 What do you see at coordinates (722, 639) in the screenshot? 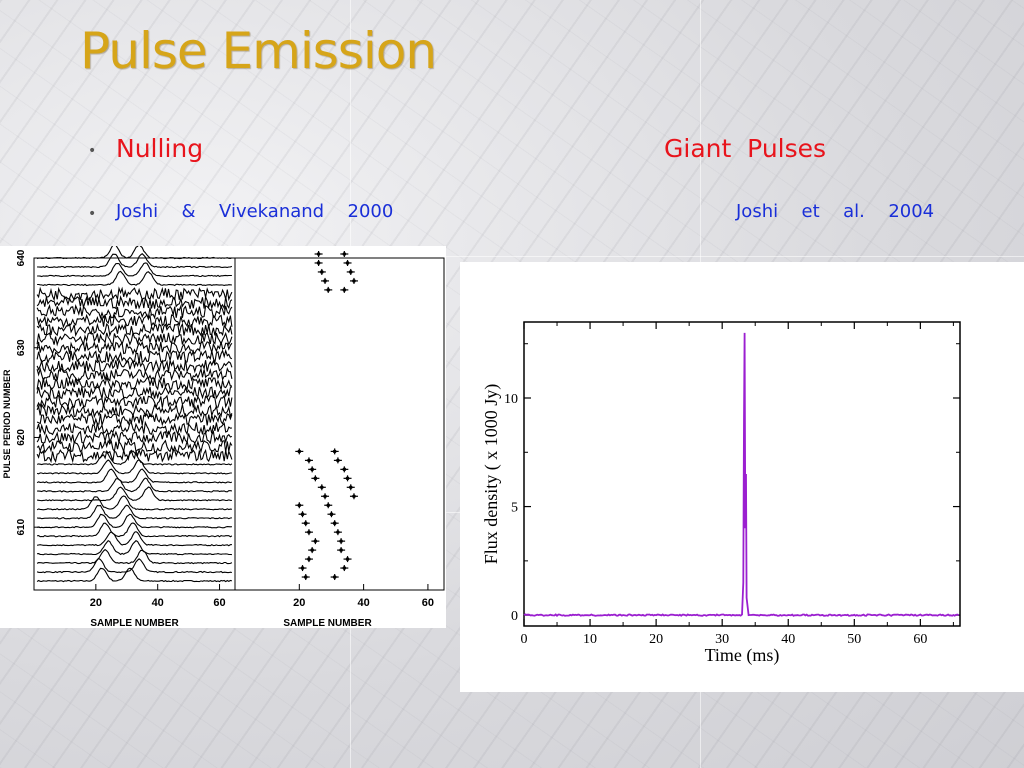
I see `x-tick-label: 30` at bounding box center [722, 639].